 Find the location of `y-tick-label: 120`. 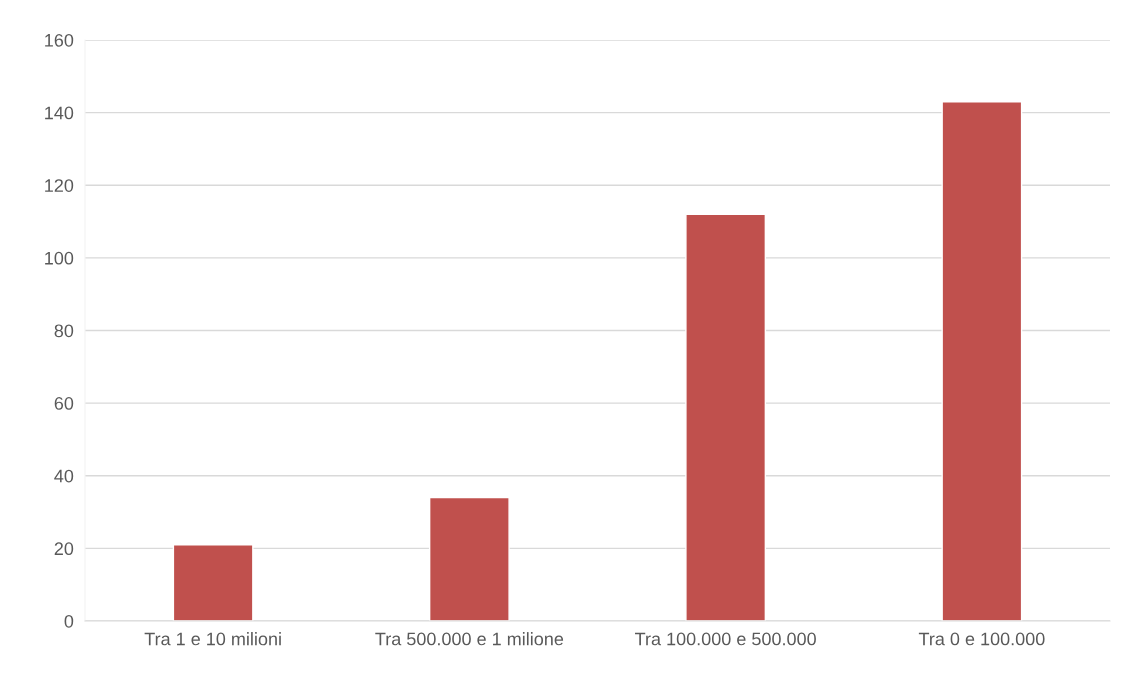

y-tick-label: 120 is located at coordinates (59, 185).